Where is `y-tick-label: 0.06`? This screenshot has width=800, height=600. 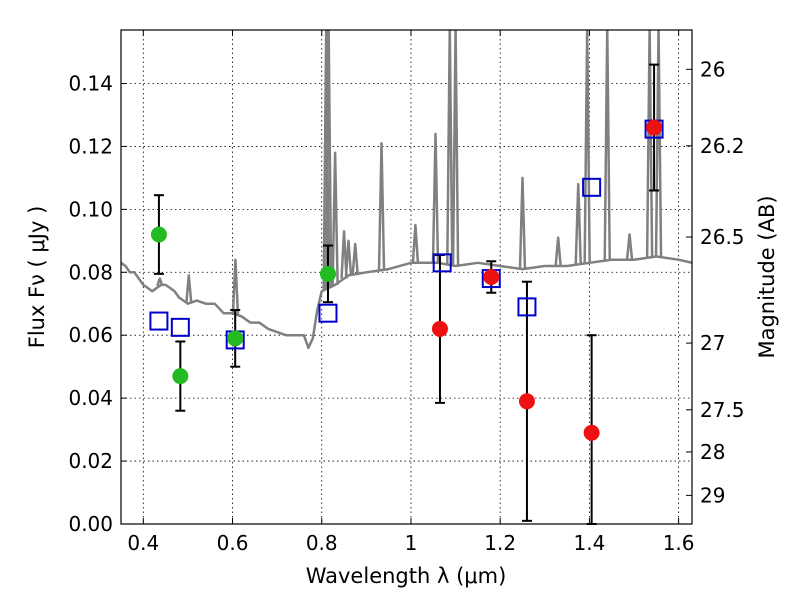
y-tick-label: 0.06 is located at coordinates (90, 335).